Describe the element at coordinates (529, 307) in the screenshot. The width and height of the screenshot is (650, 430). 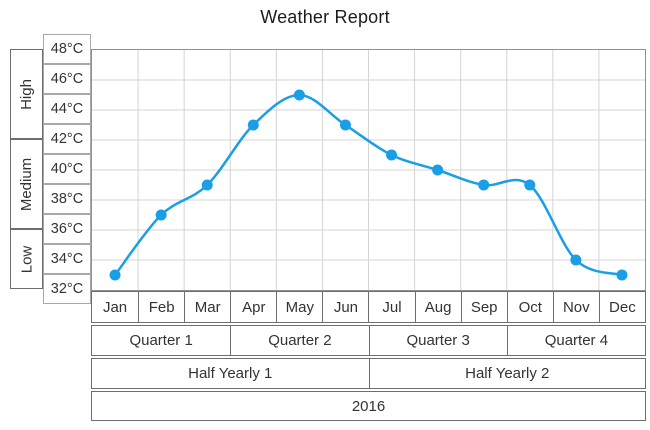
I see `month-cell: Oct` at that location.